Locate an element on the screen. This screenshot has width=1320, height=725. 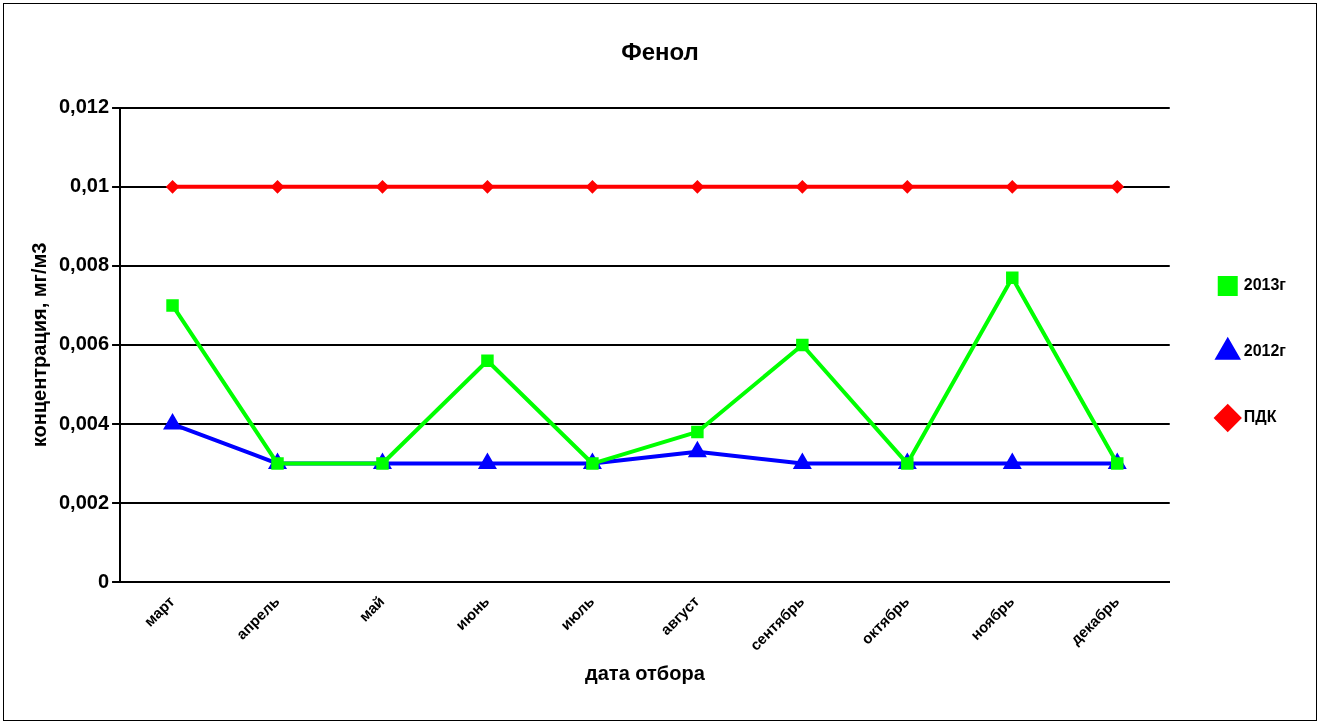
y-tick-label: 0,01 is located at coordinates (90, 185).